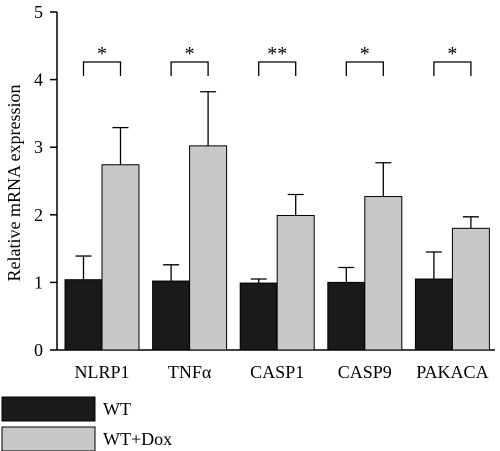 The image size is (500, 451). I want to click on x-tick-label: TNFα, so click(190, 372).